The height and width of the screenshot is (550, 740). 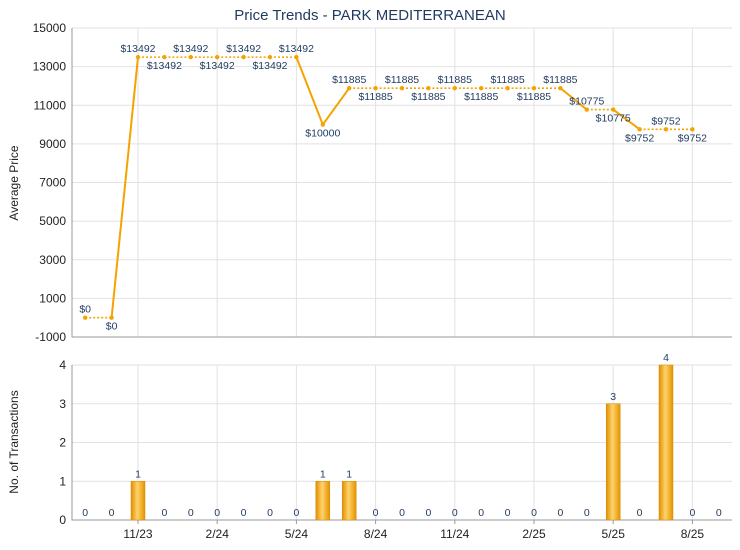 I want to click on price-y-tick-label: 3000, so click(x=52, y=260).